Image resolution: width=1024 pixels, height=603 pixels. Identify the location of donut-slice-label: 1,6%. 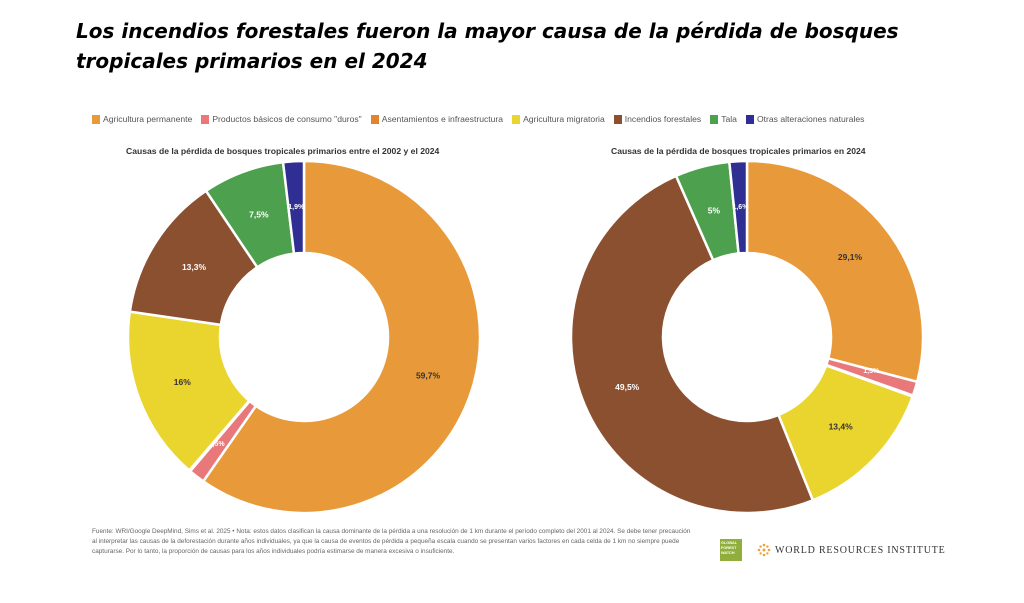
(740, 207).